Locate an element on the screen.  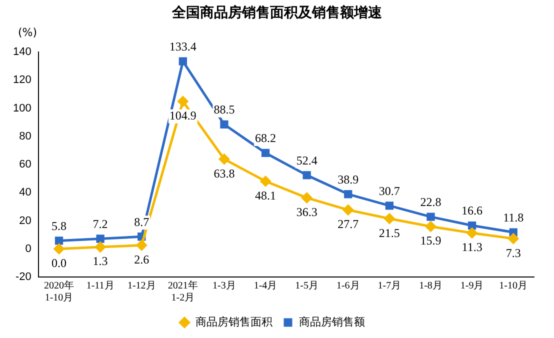
data-label: 68.2 is located at coordinates (265, 138).